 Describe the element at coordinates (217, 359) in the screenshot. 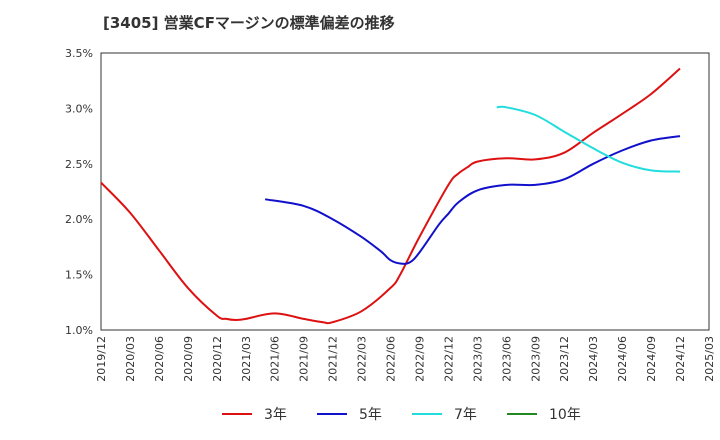

I see `x-tick-label: 2020/12` at that location.